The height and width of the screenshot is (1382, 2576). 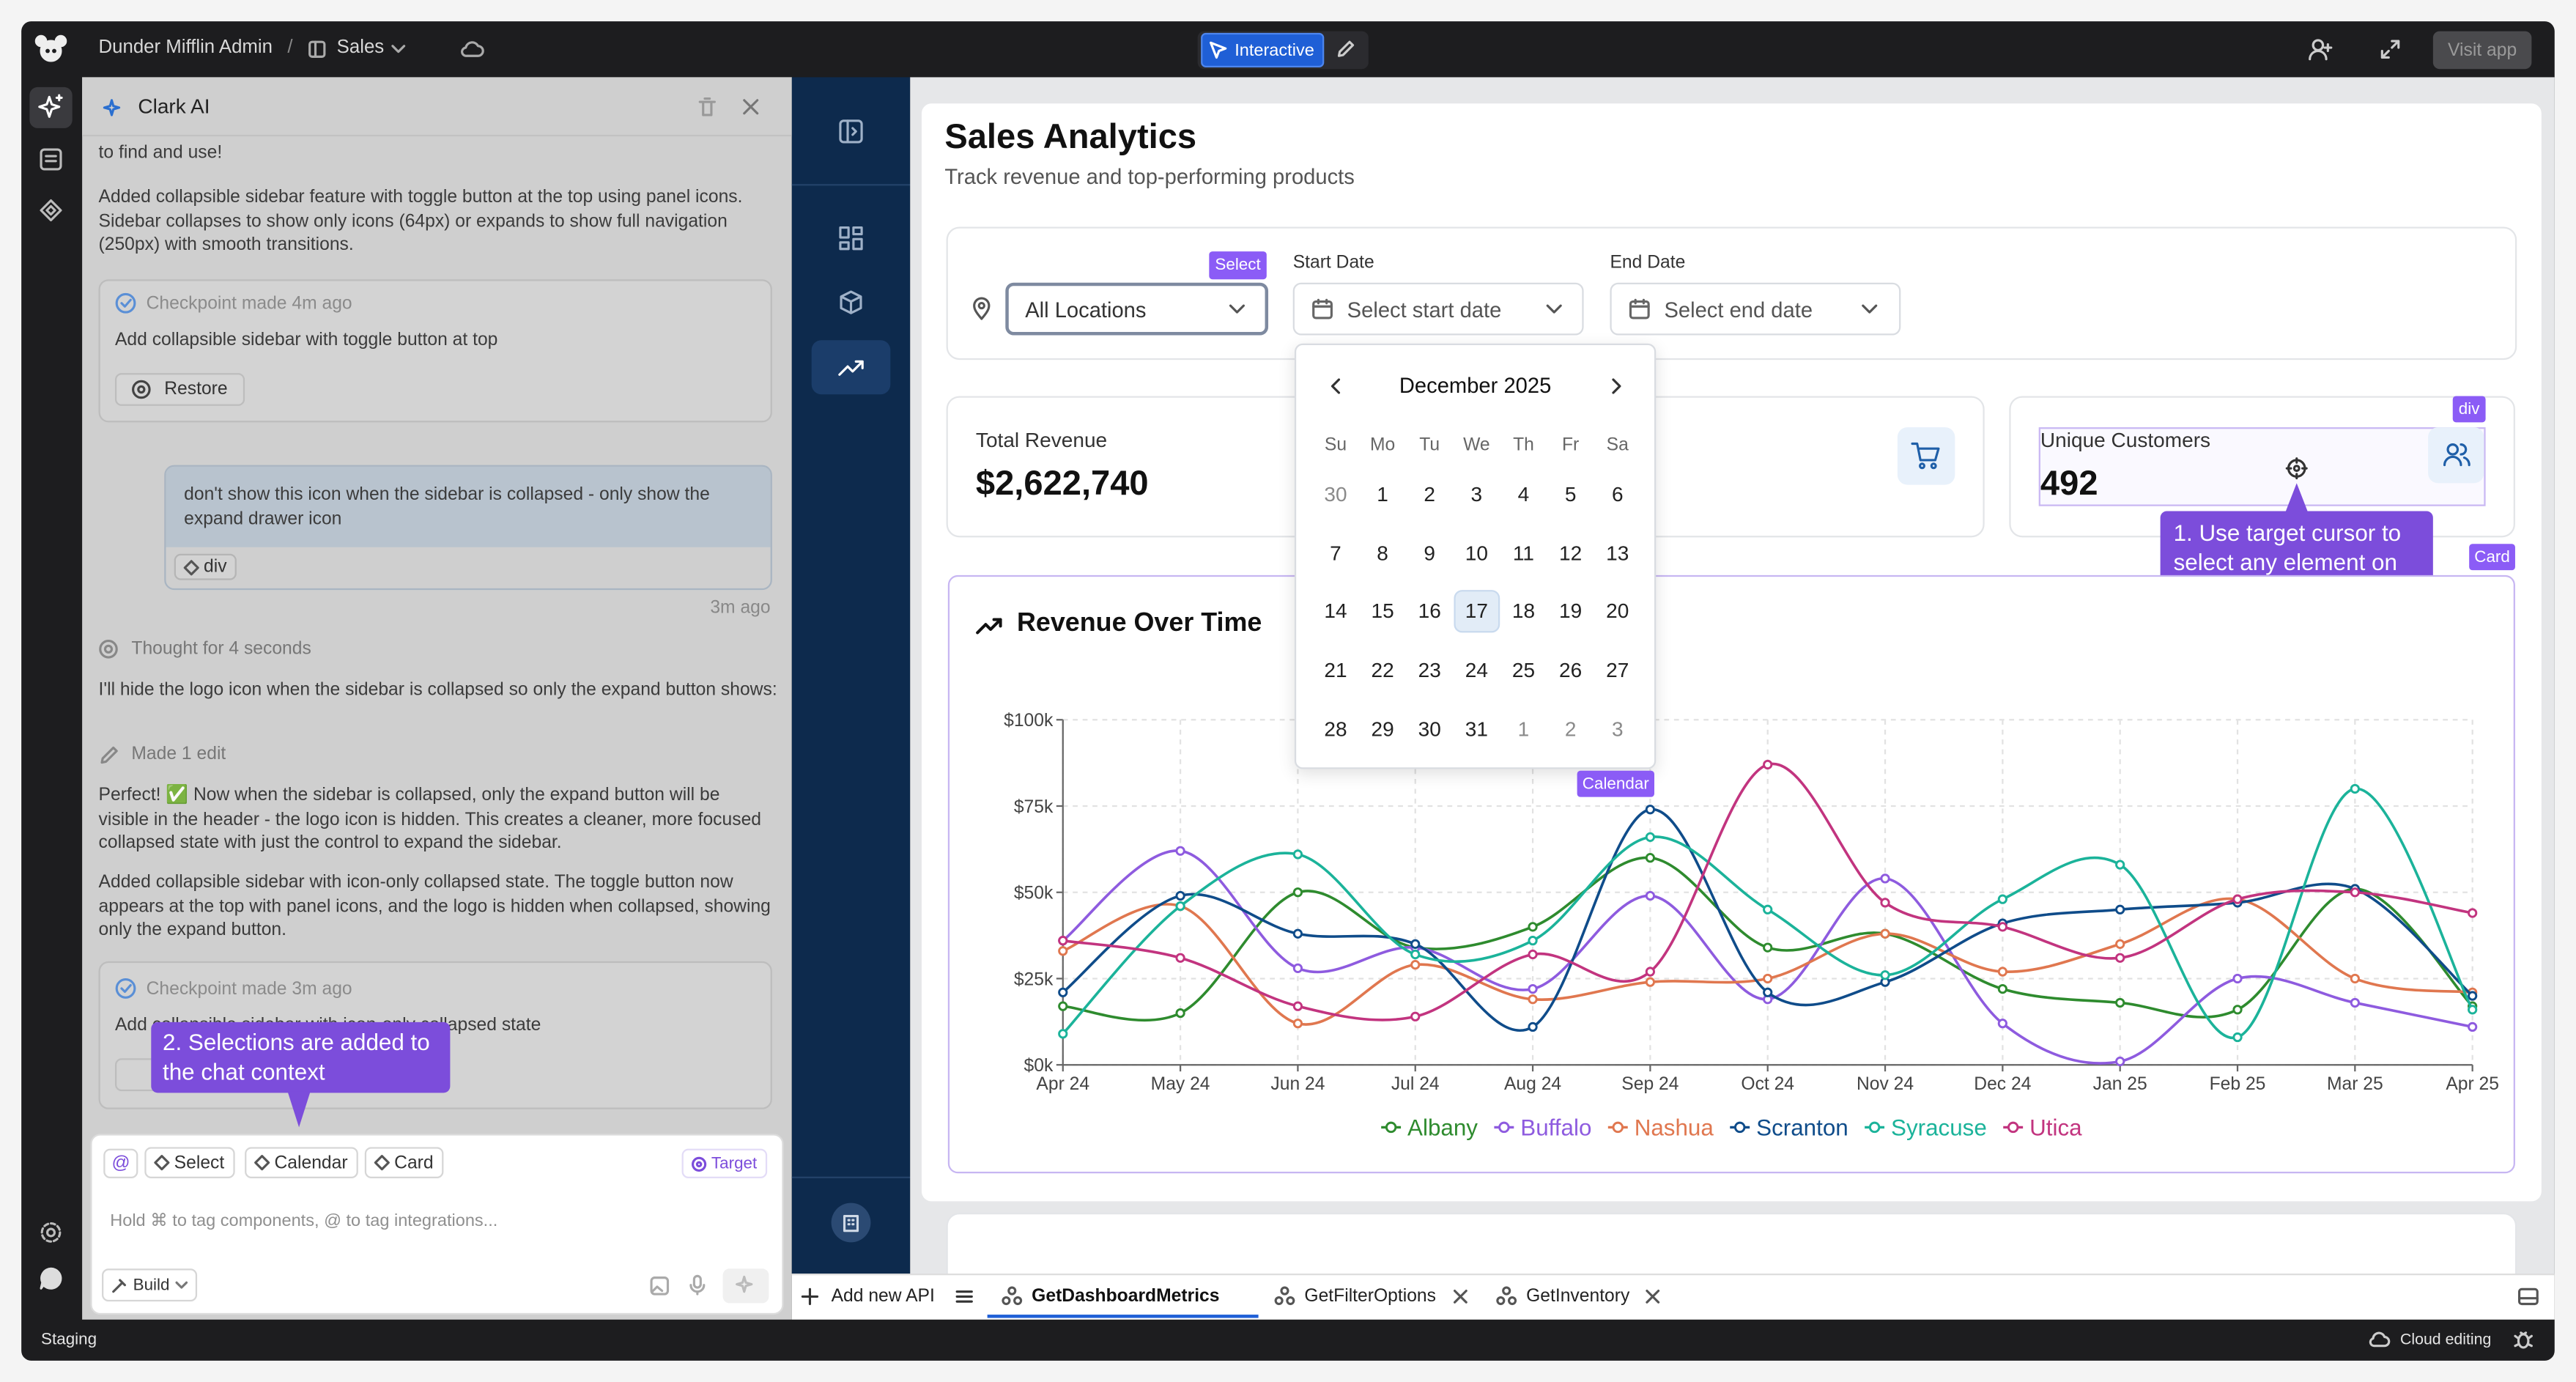 I want to click on invite-icon, so click(x=2320, y=50).